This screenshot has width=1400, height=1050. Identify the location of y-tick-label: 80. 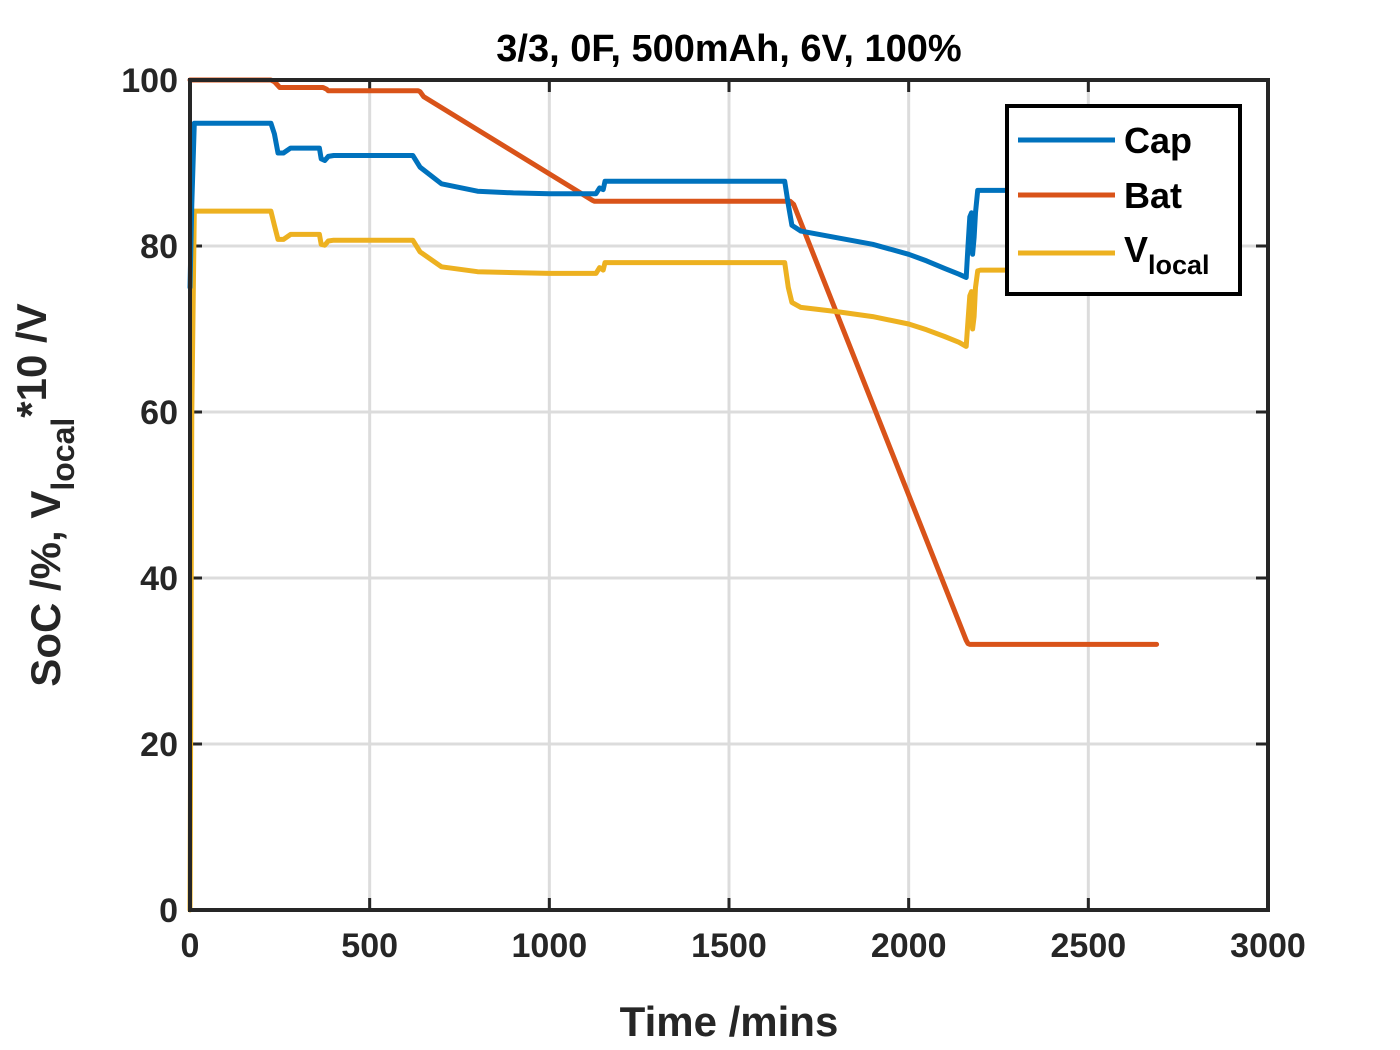
(159, 247).